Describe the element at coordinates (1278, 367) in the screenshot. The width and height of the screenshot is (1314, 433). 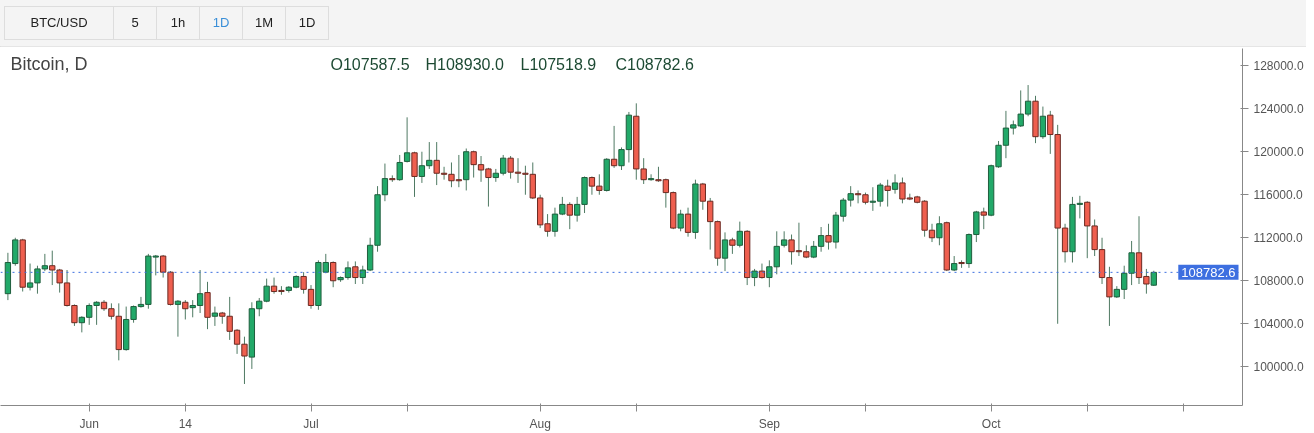
I see `y-tick-label: 100000.0` at that location.